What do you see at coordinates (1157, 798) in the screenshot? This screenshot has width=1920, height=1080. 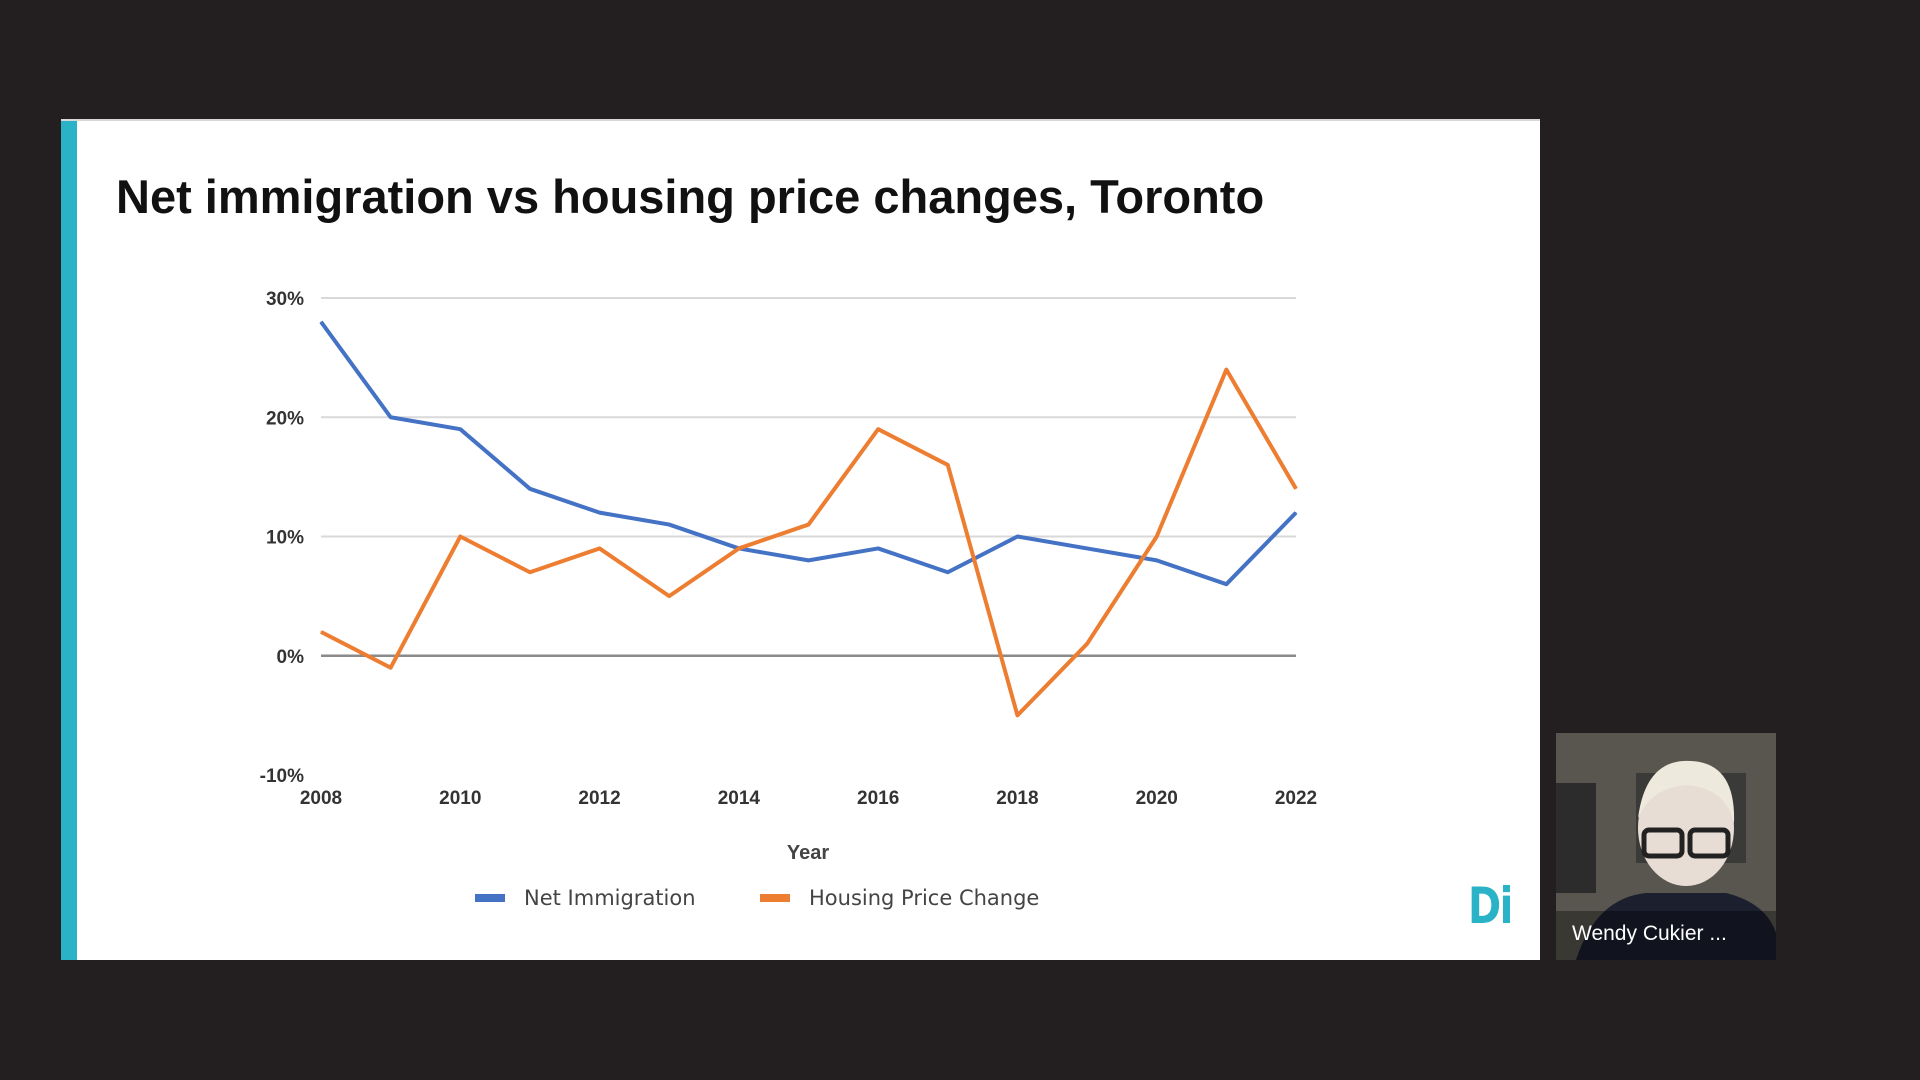 I see `x-tick-label: 2020` at bounding box center [1157, 798].